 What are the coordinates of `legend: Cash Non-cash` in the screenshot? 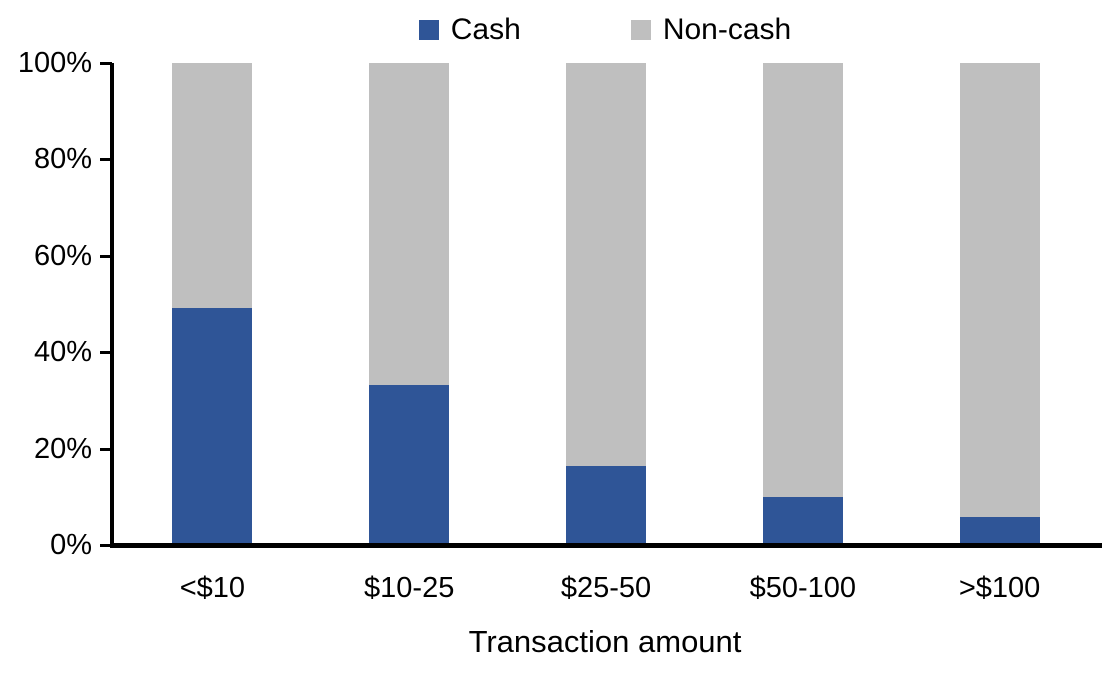 It's located at (605, 30).